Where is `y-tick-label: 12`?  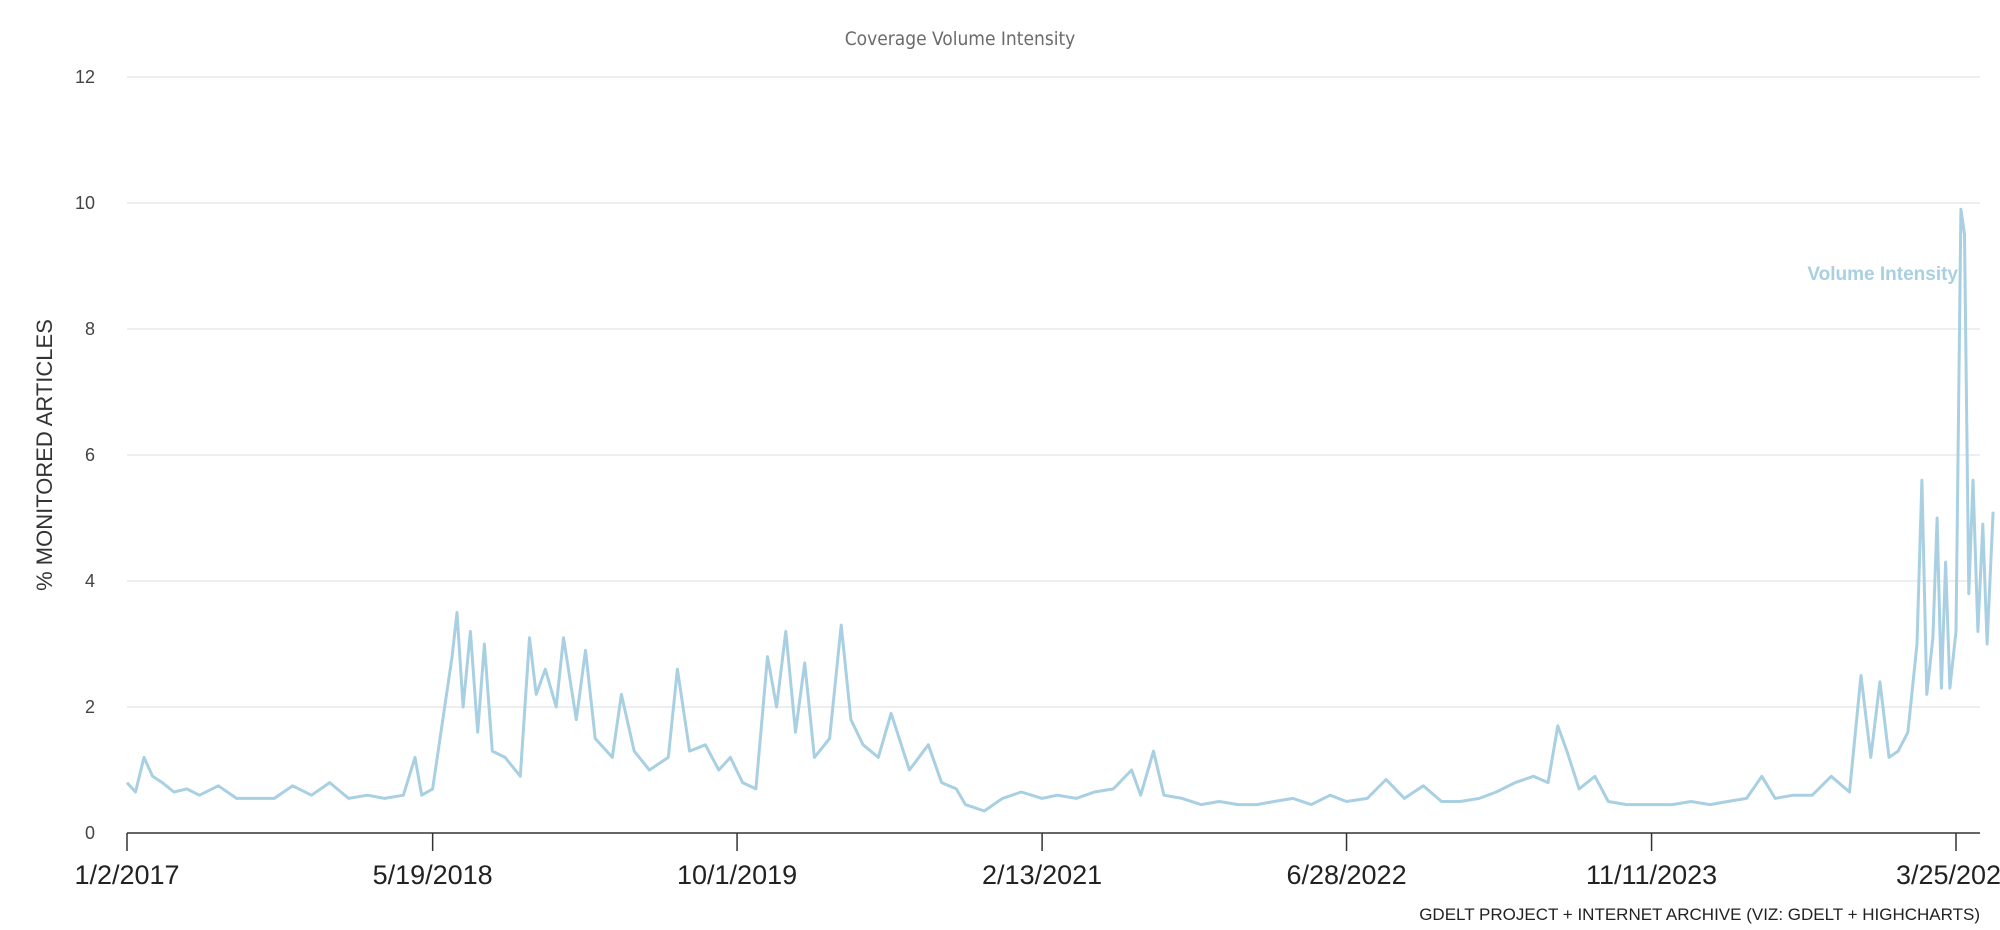 y-tick-label: 12 is located at coordinates (85, 77).